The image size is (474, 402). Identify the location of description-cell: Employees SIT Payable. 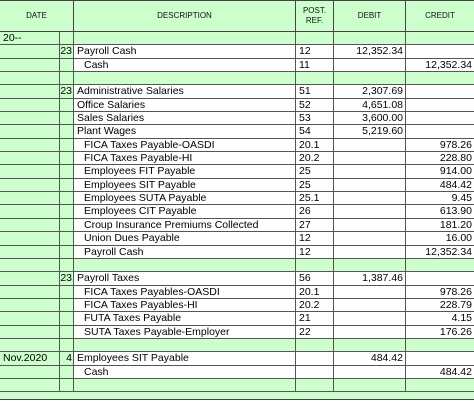
(185, 358).